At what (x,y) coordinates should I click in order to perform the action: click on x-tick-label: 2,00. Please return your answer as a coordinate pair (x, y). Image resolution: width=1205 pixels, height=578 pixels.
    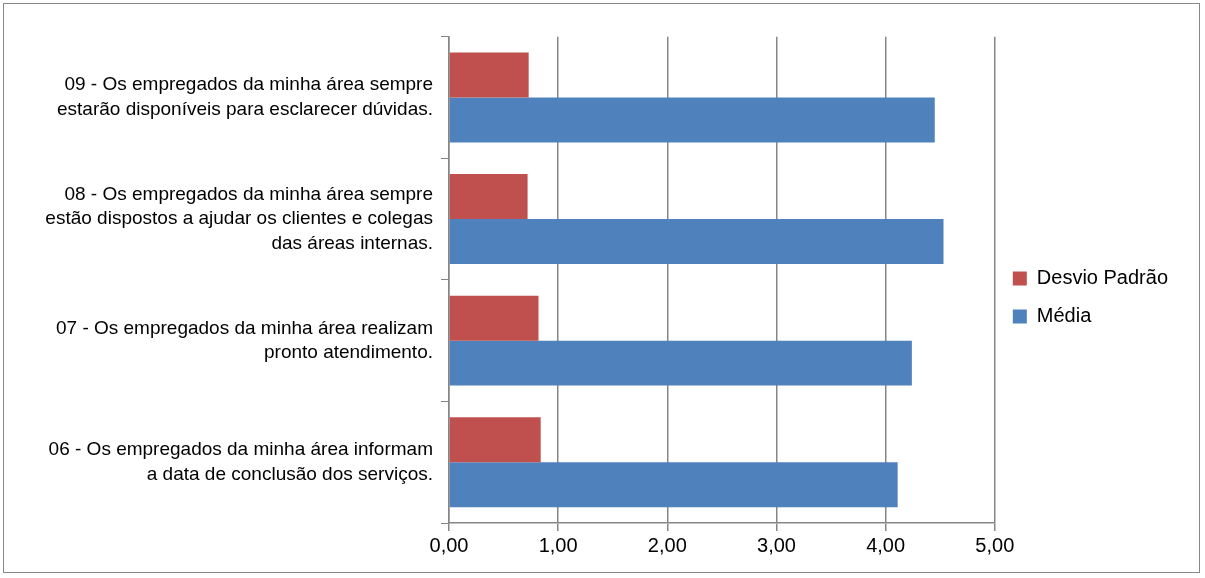
    Looking at the image, I should click on (667, 544).